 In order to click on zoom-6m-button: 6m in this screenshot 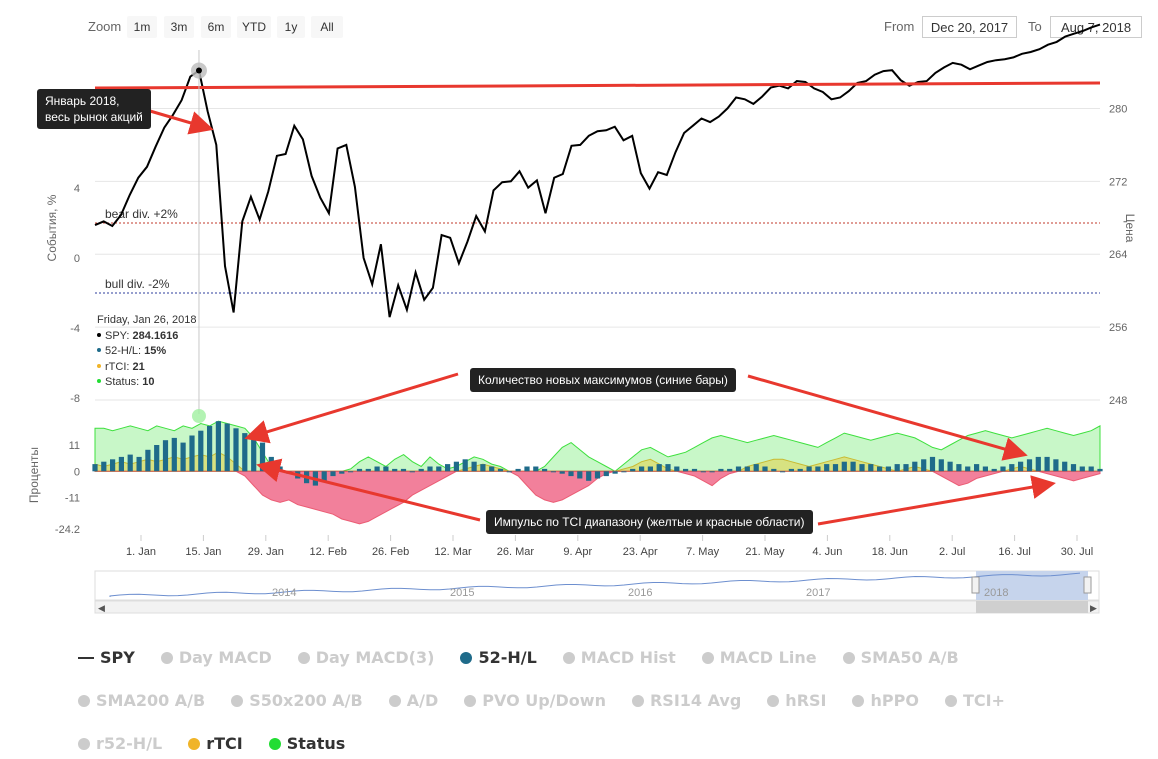, I will do `click(216, 27)`.